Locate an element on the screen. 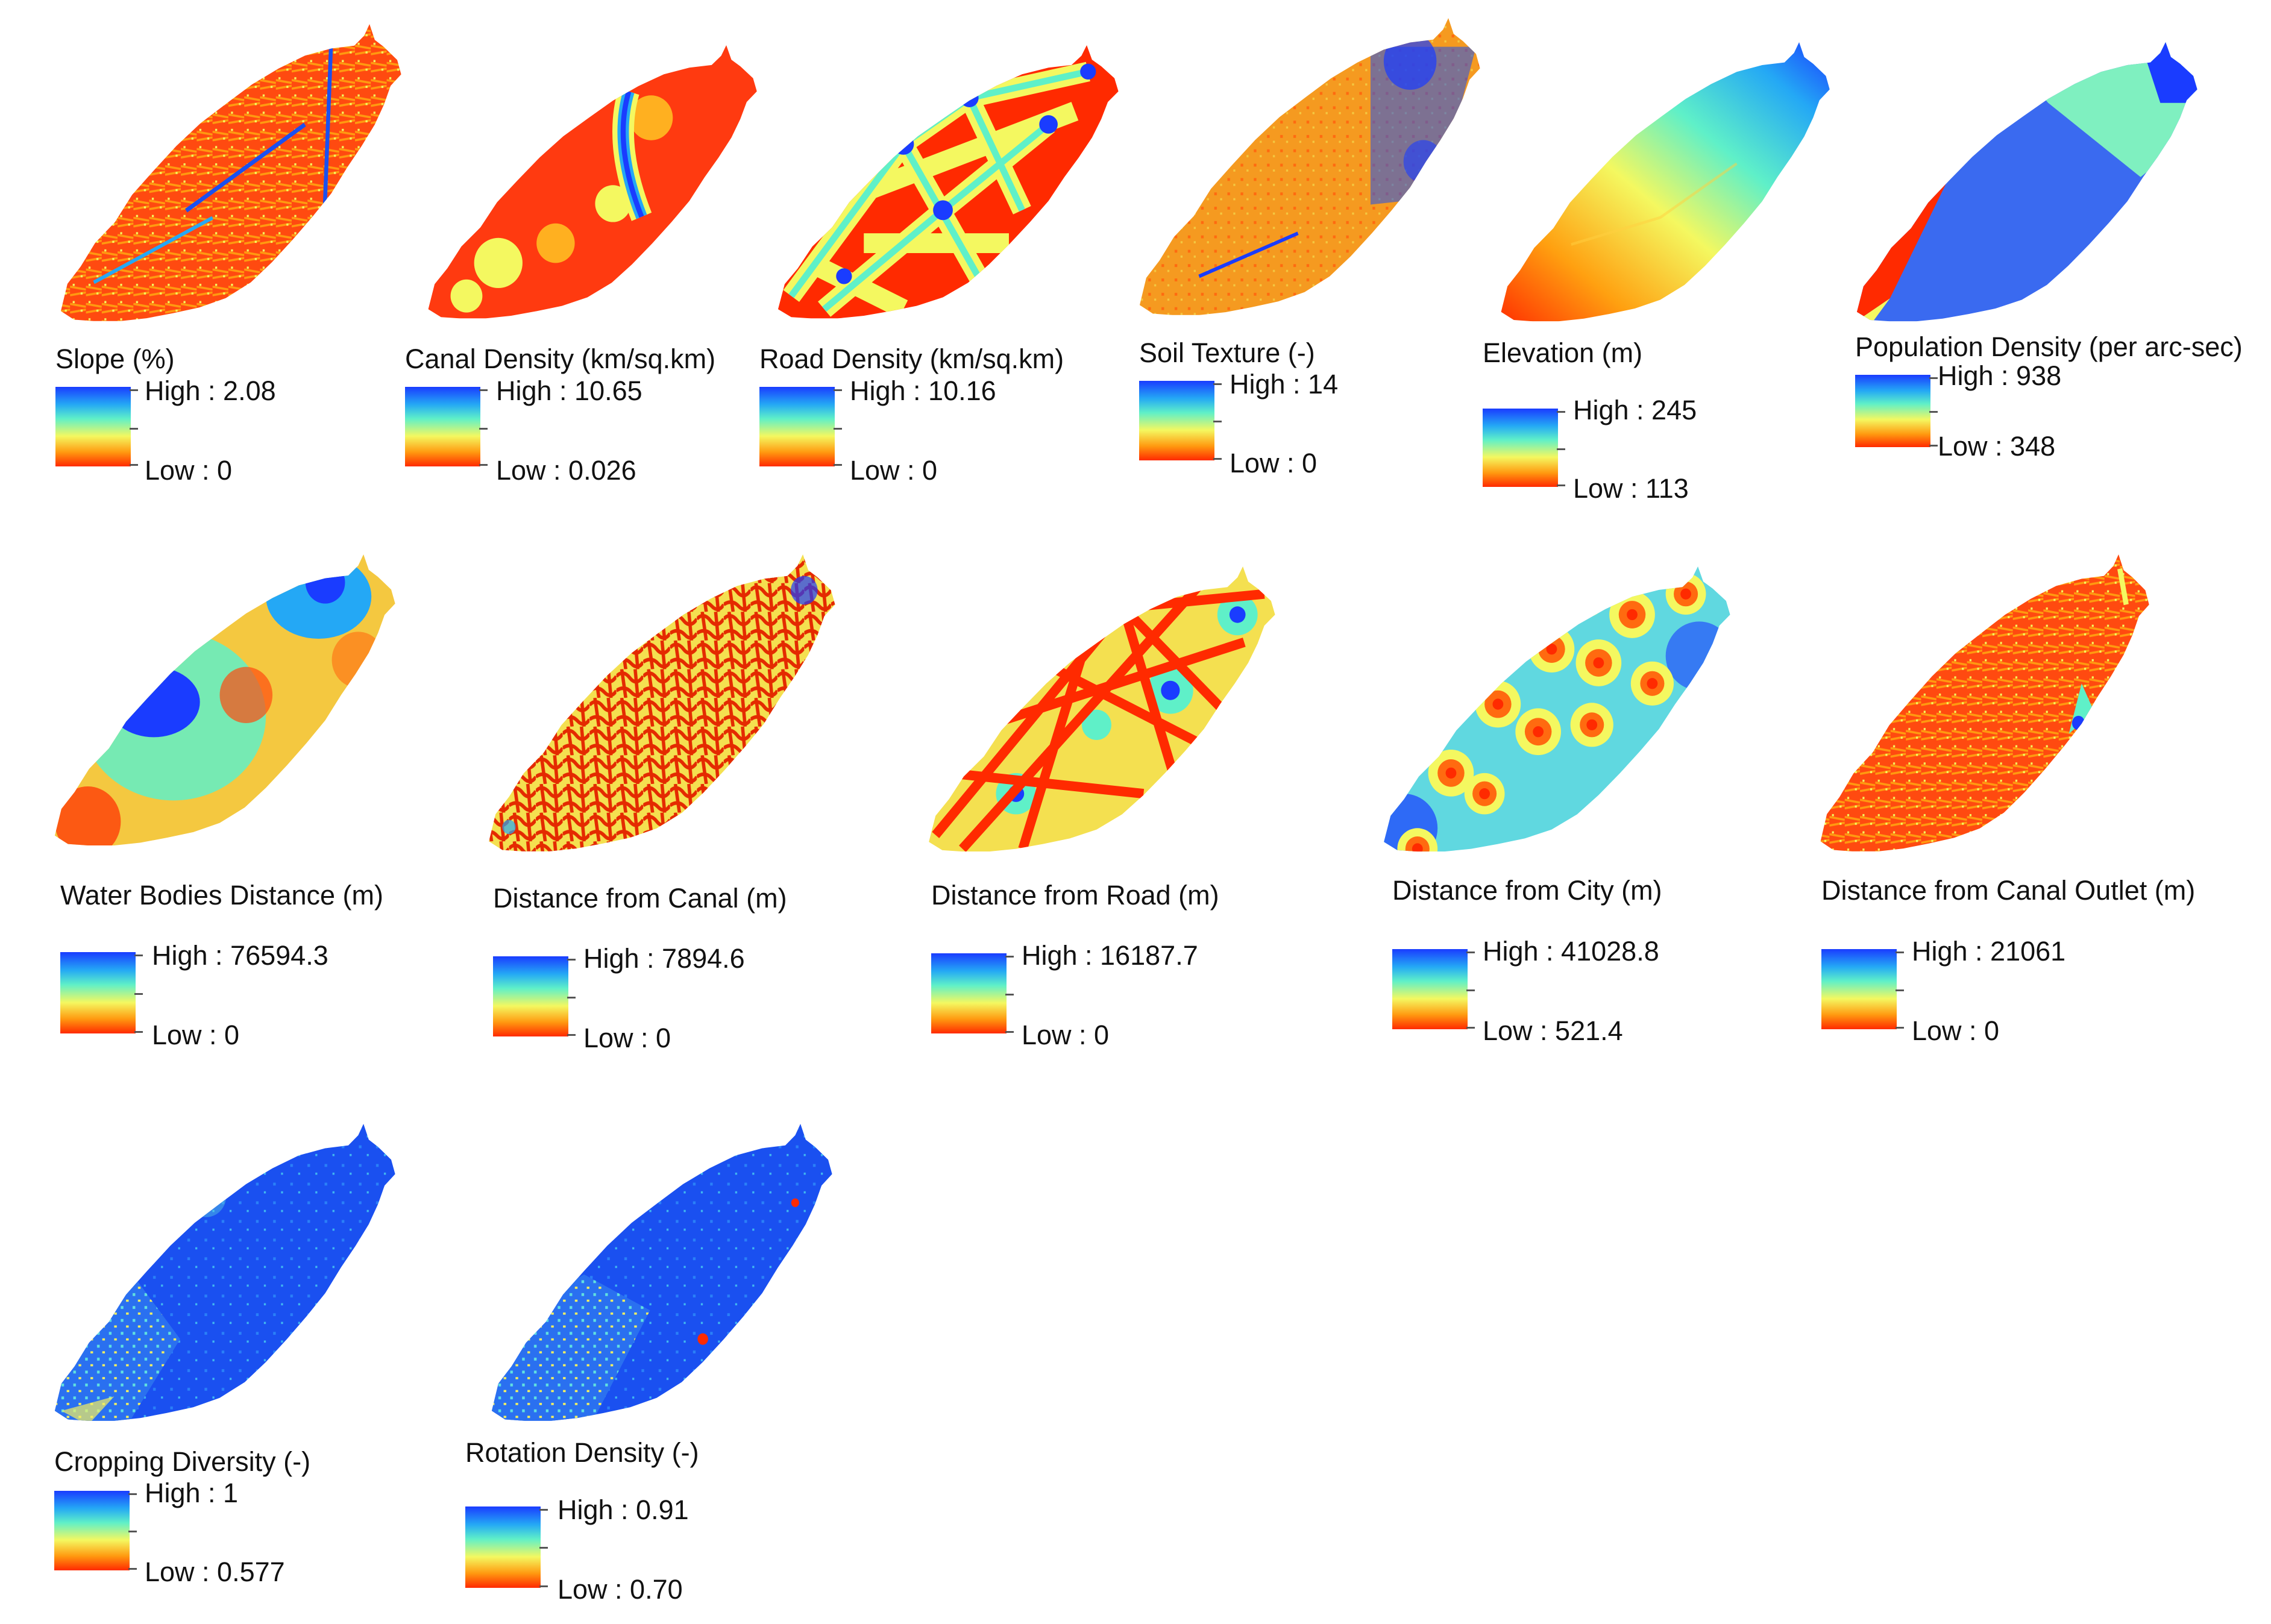 The width and height of the screenshot is (2271, 1624). legend-low-label: Low : 521.4 is located at coordinates (1553, 1030).